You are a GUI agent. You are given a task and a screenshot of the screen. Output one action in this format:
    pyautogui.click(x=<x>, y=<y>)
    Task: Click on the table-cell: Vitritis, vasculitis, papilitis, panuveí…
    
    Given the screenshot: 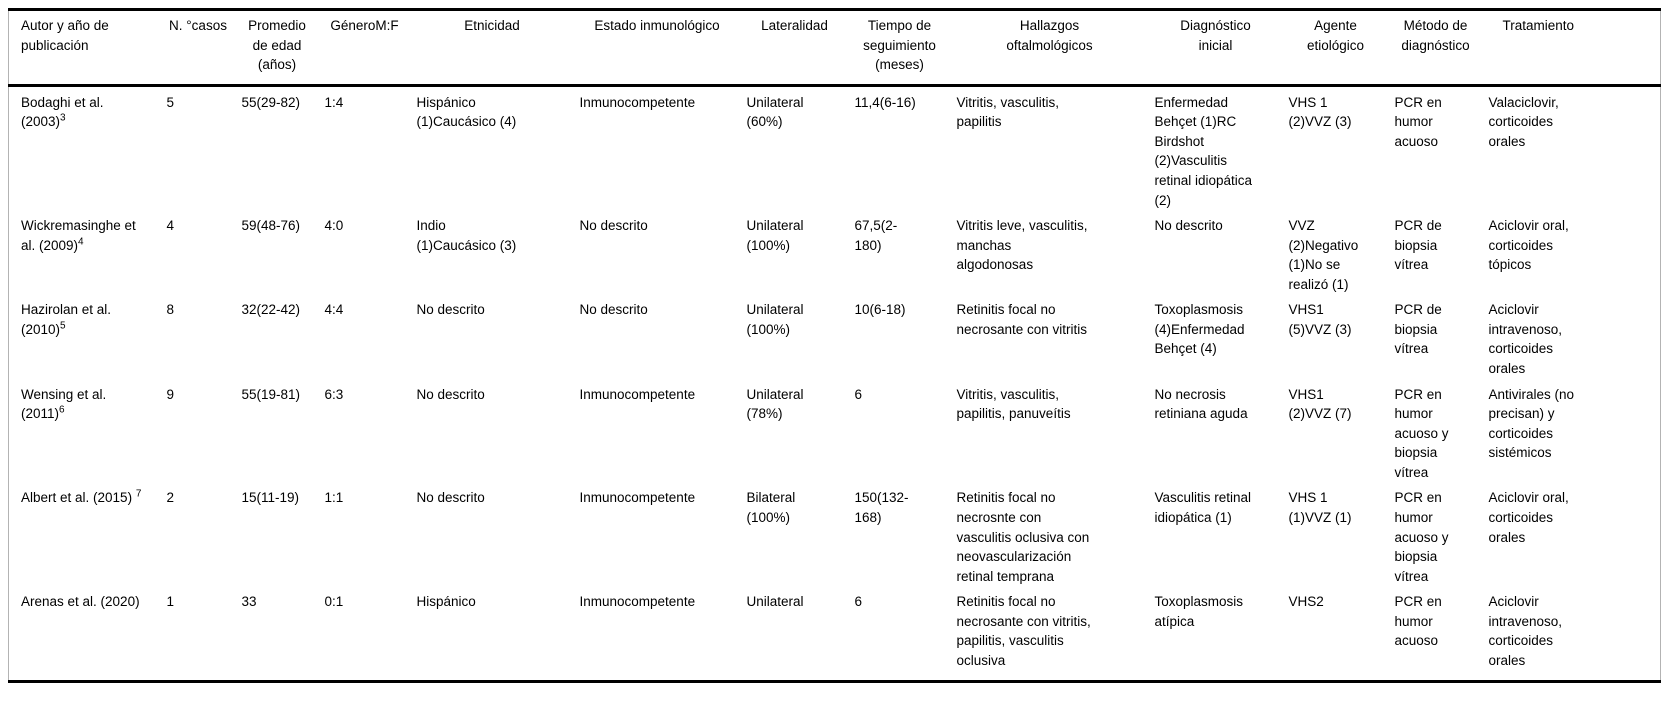 What is the action you would take?
    pyautogui.click(x=1013, y=404)
    